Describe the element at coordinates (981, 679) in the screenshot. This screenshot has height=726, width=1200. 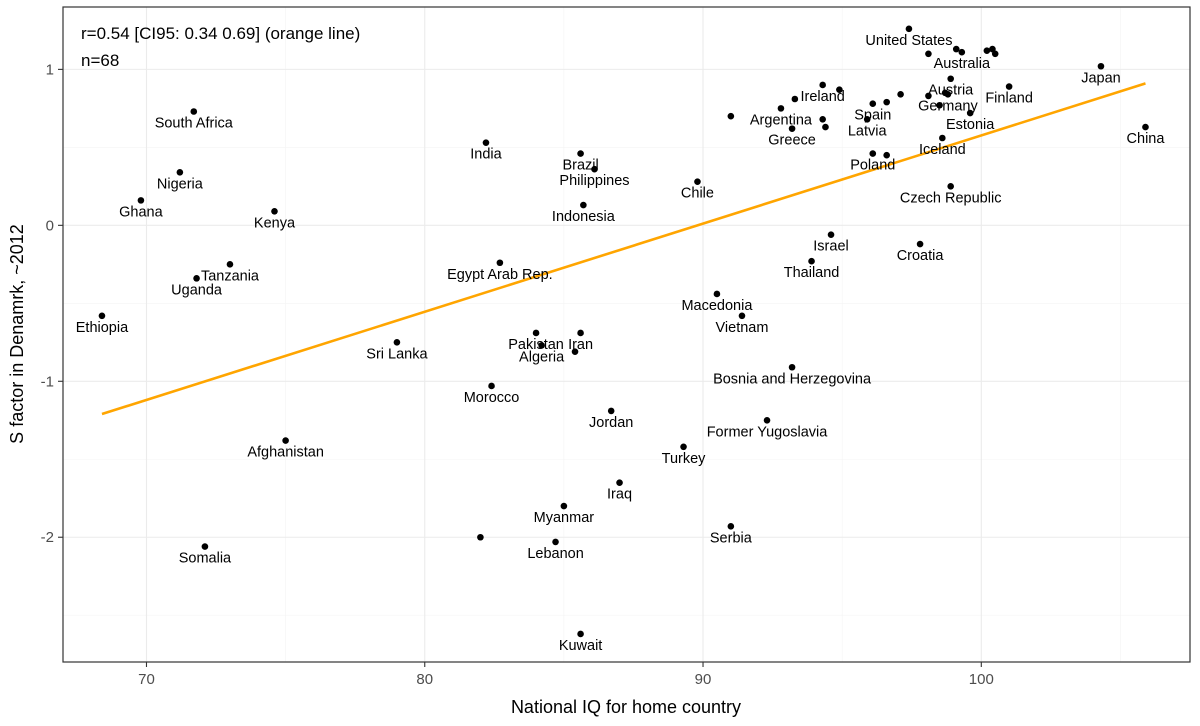
I see `x-tick-label: 100` at that location.